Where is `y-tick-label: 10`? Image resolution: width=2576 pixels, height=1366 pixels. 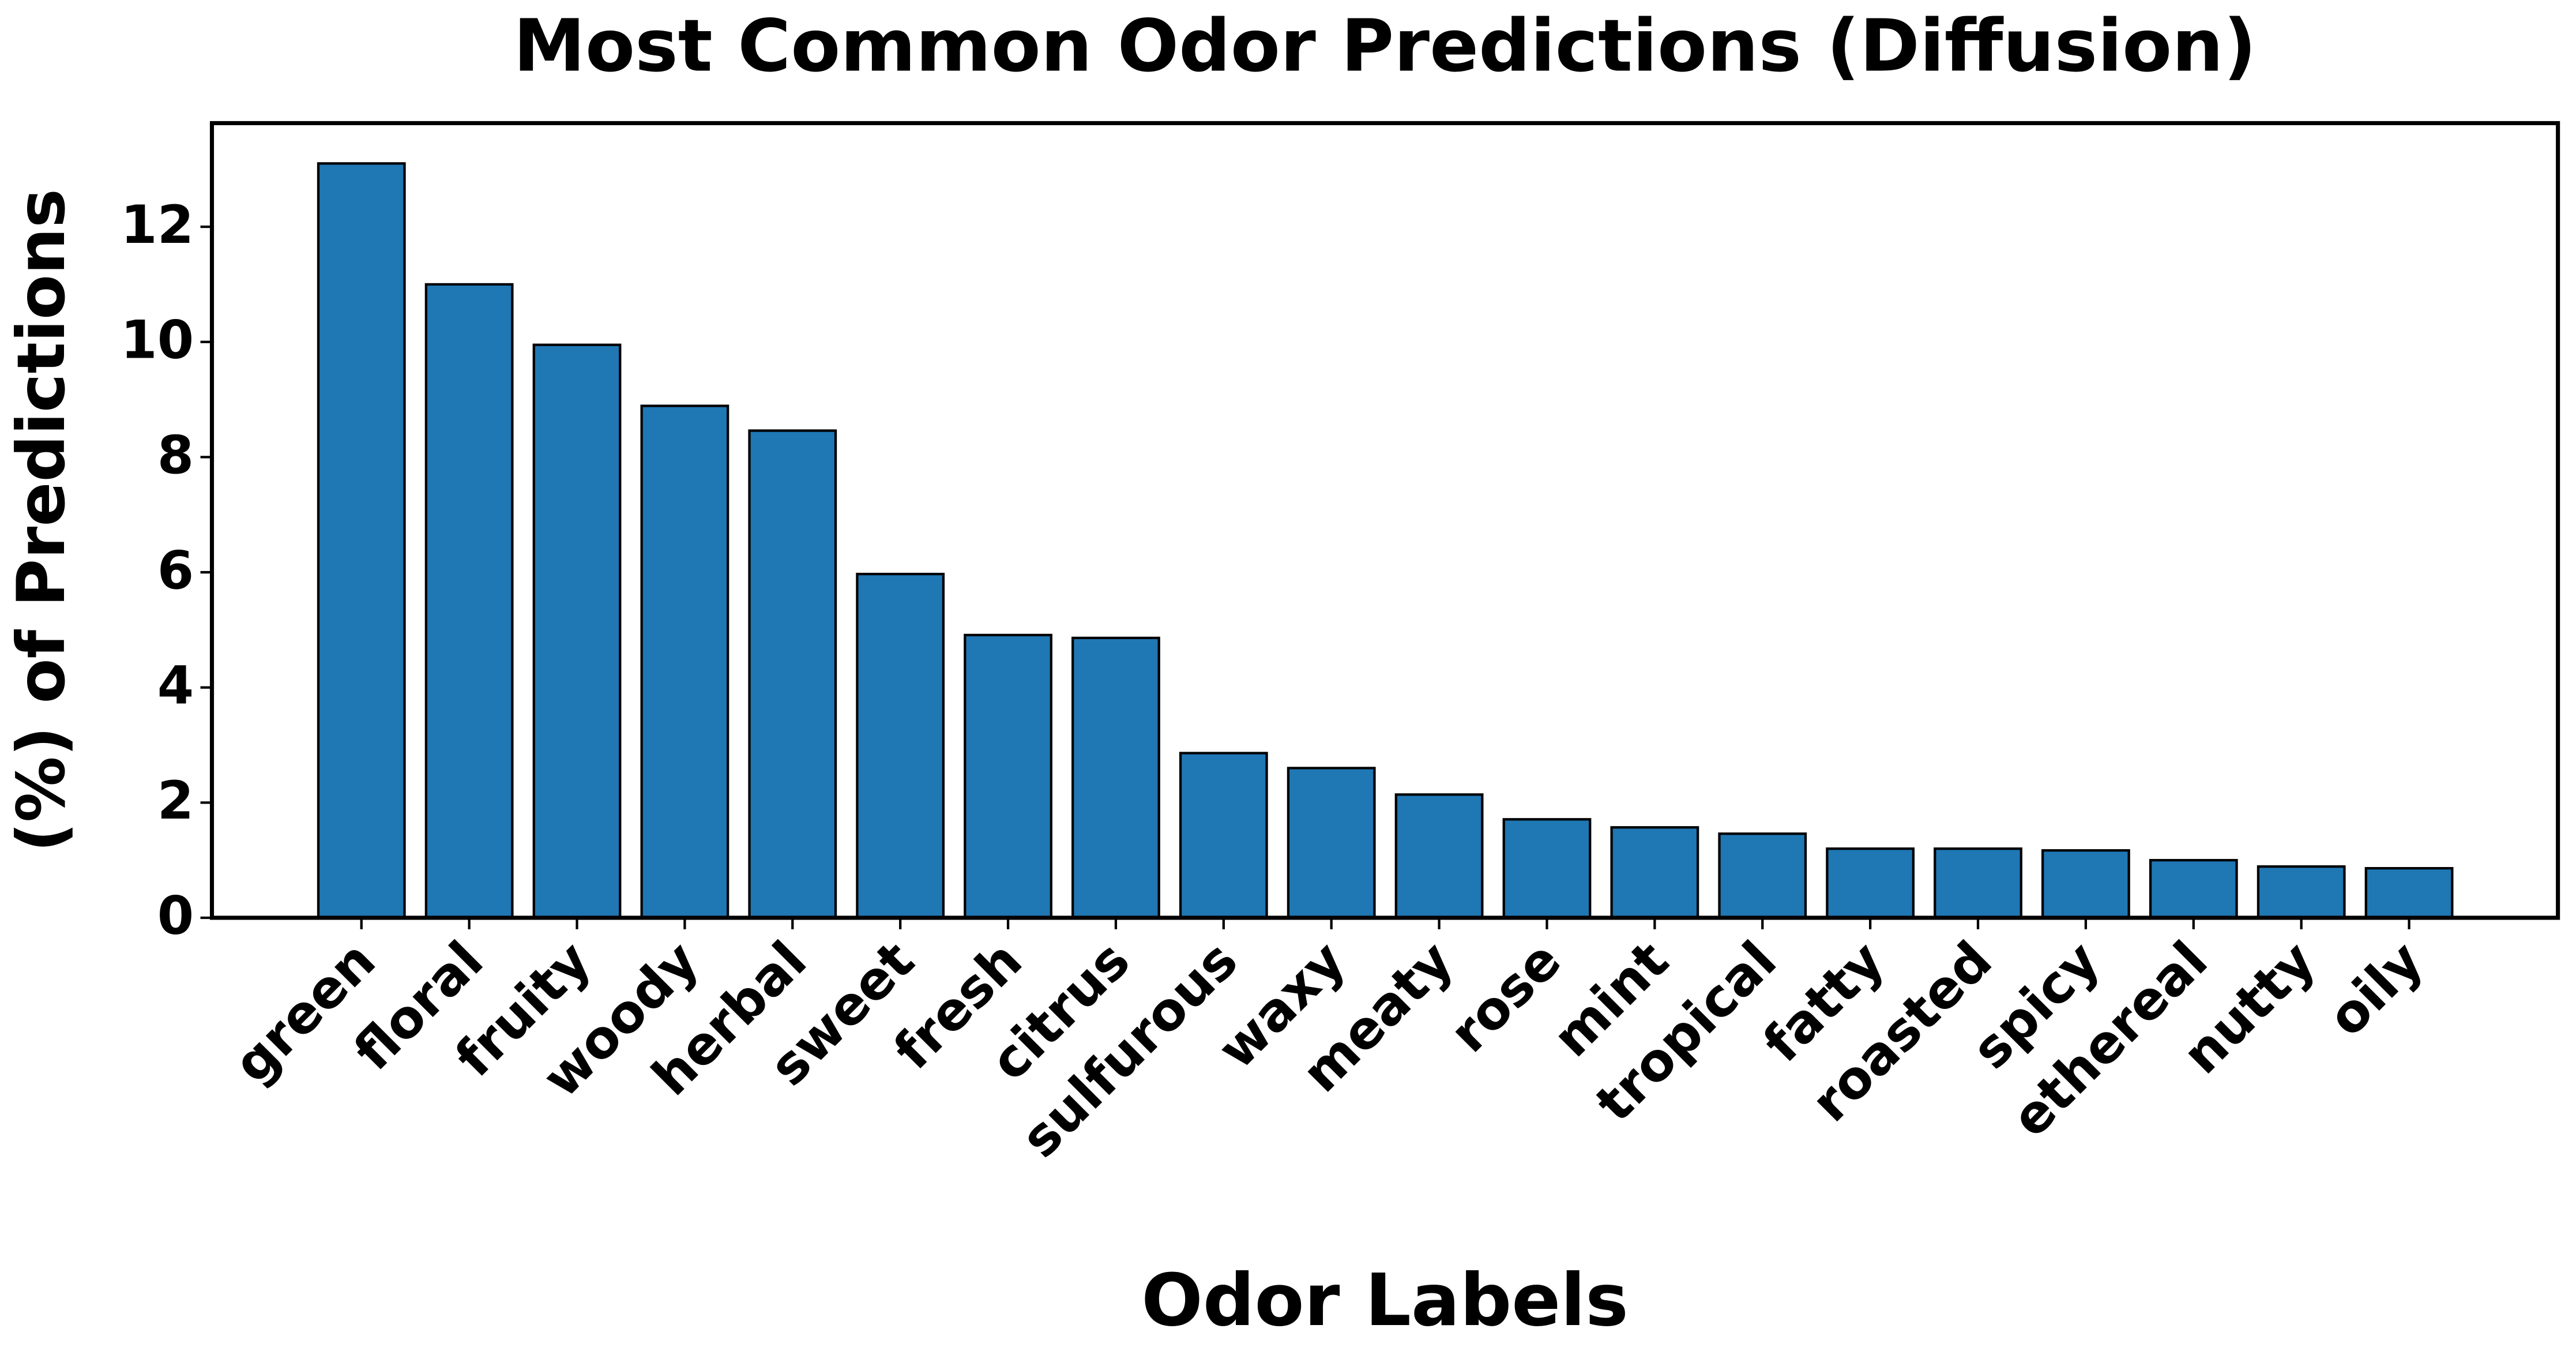 y-tick-label: 10 is located at coordinates (157, 340).